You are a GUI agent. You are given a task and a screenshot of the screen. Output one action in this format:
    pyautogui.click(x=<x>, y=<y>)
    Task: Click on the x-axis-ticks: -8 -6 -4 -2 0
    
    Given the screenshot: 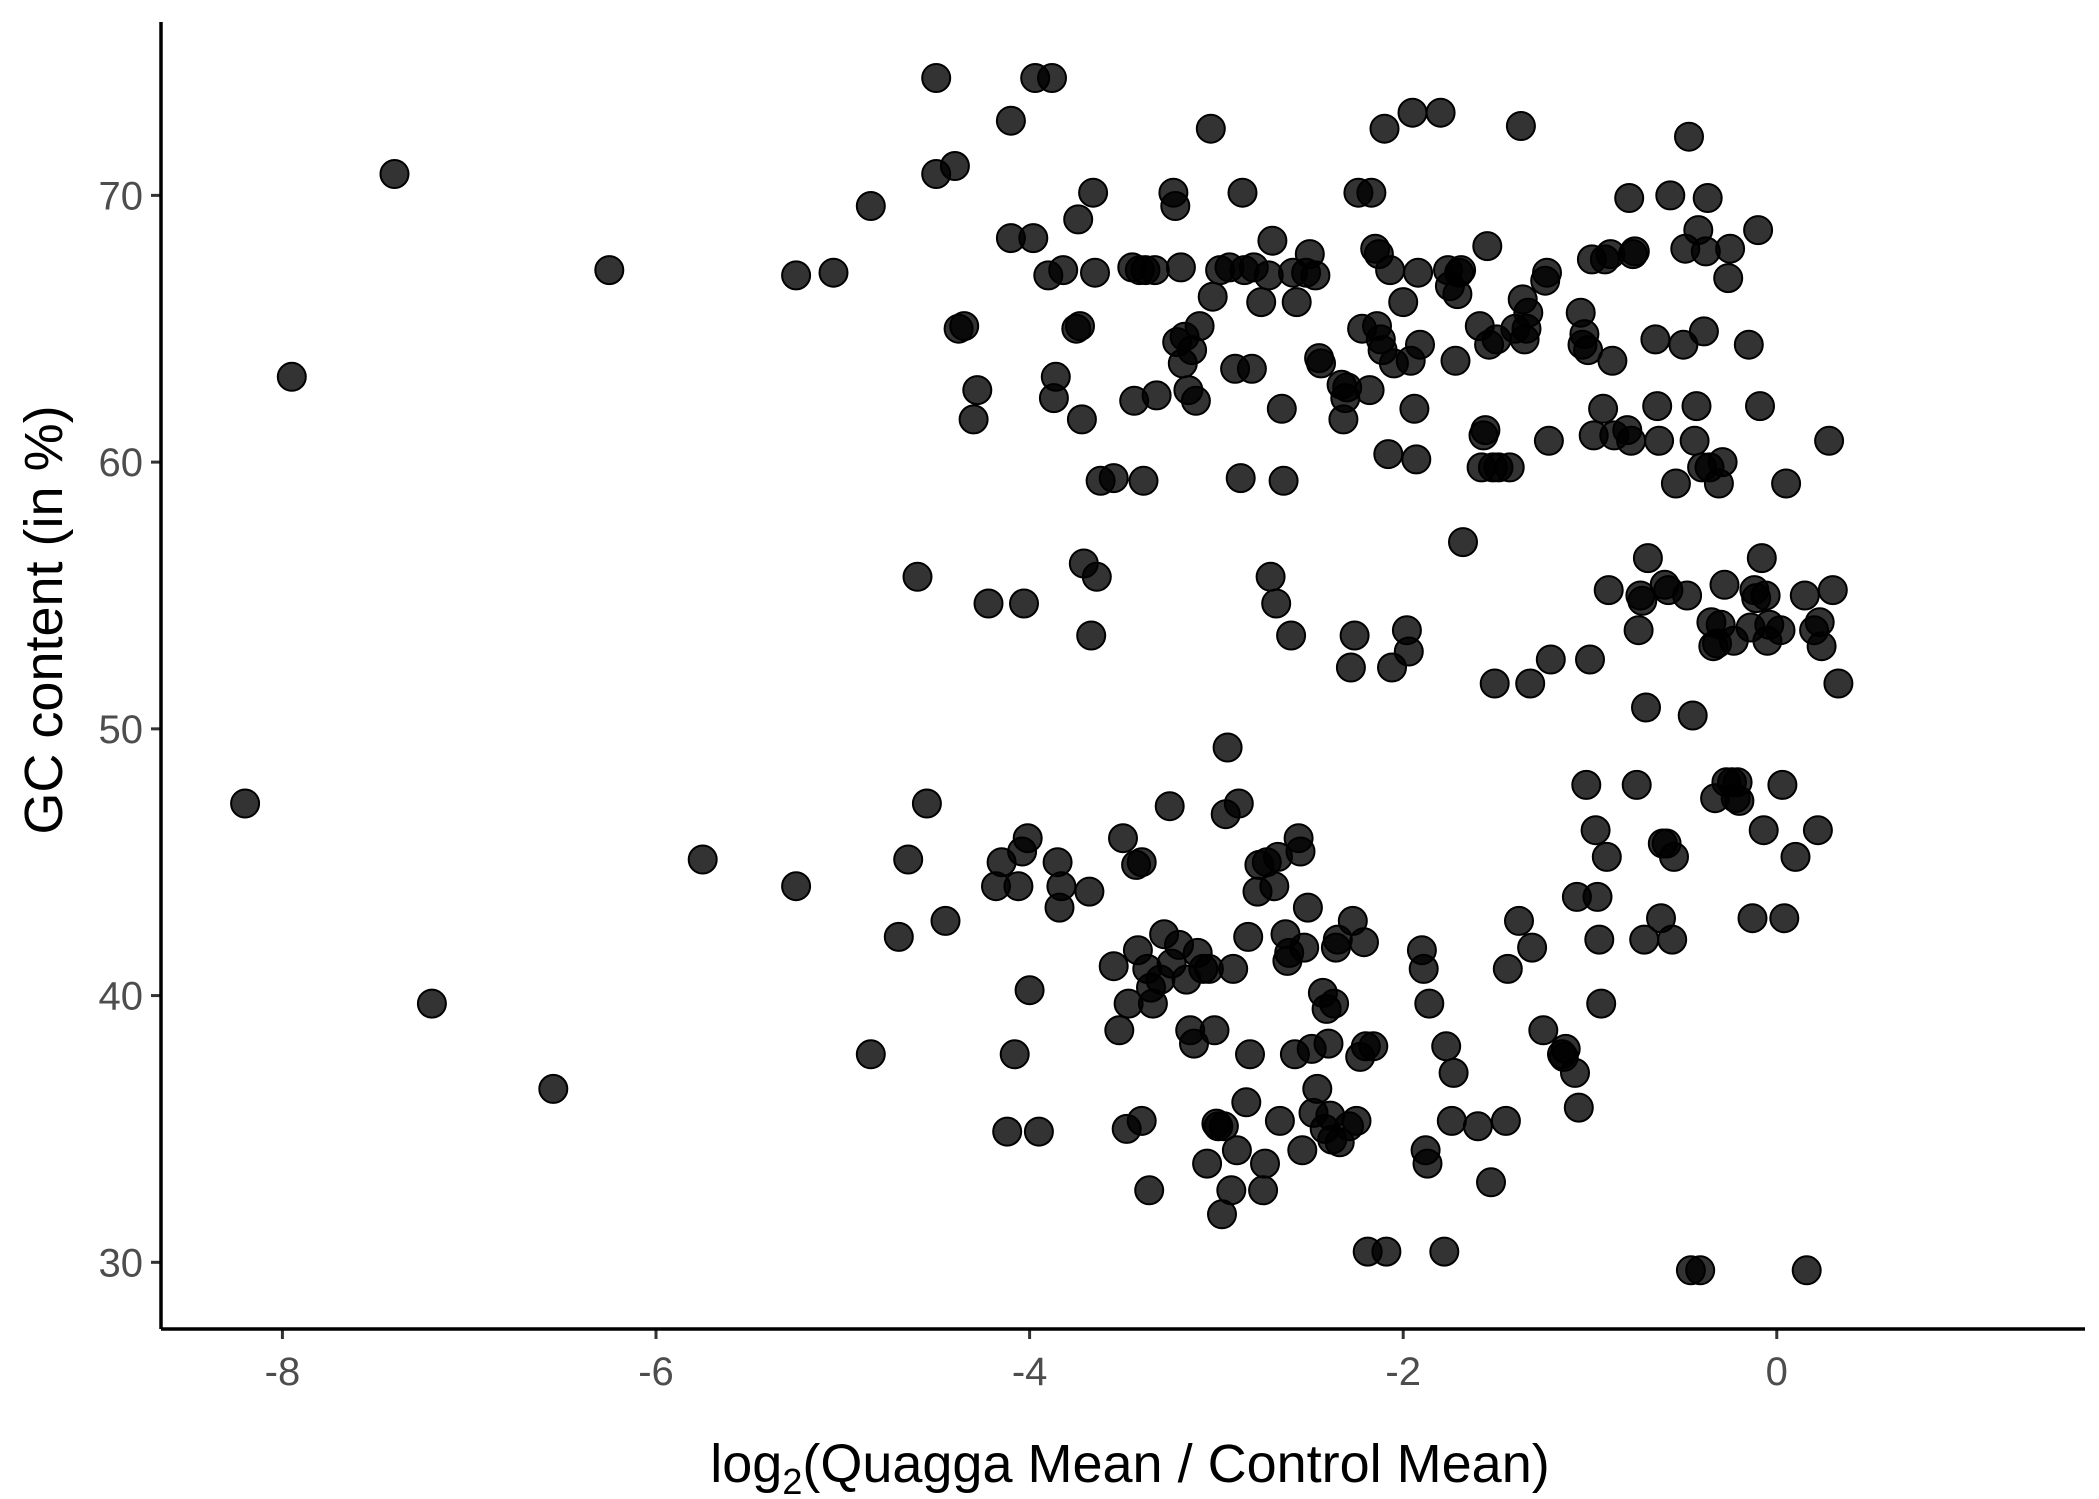 What is the action you would take?
    pyautogui.click(x=1026, y=1361)
    